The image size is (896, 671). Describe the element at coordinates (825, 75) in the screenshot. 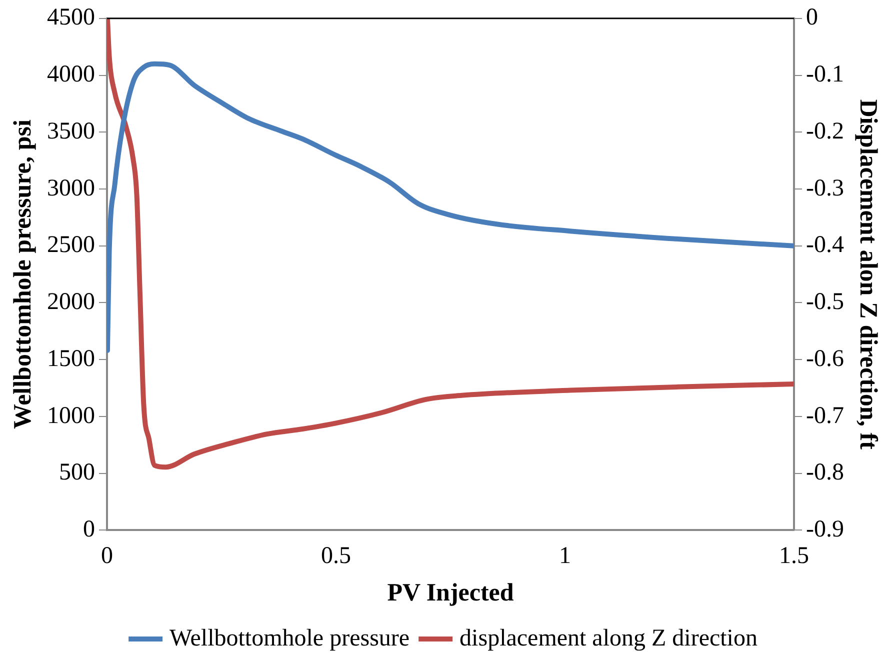

I see `y2-tick-label: -0.1` at that location.